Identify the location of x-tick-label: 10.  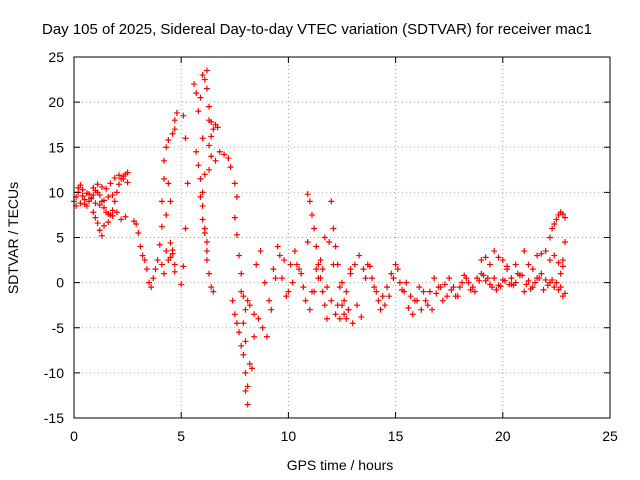
(289, 436).